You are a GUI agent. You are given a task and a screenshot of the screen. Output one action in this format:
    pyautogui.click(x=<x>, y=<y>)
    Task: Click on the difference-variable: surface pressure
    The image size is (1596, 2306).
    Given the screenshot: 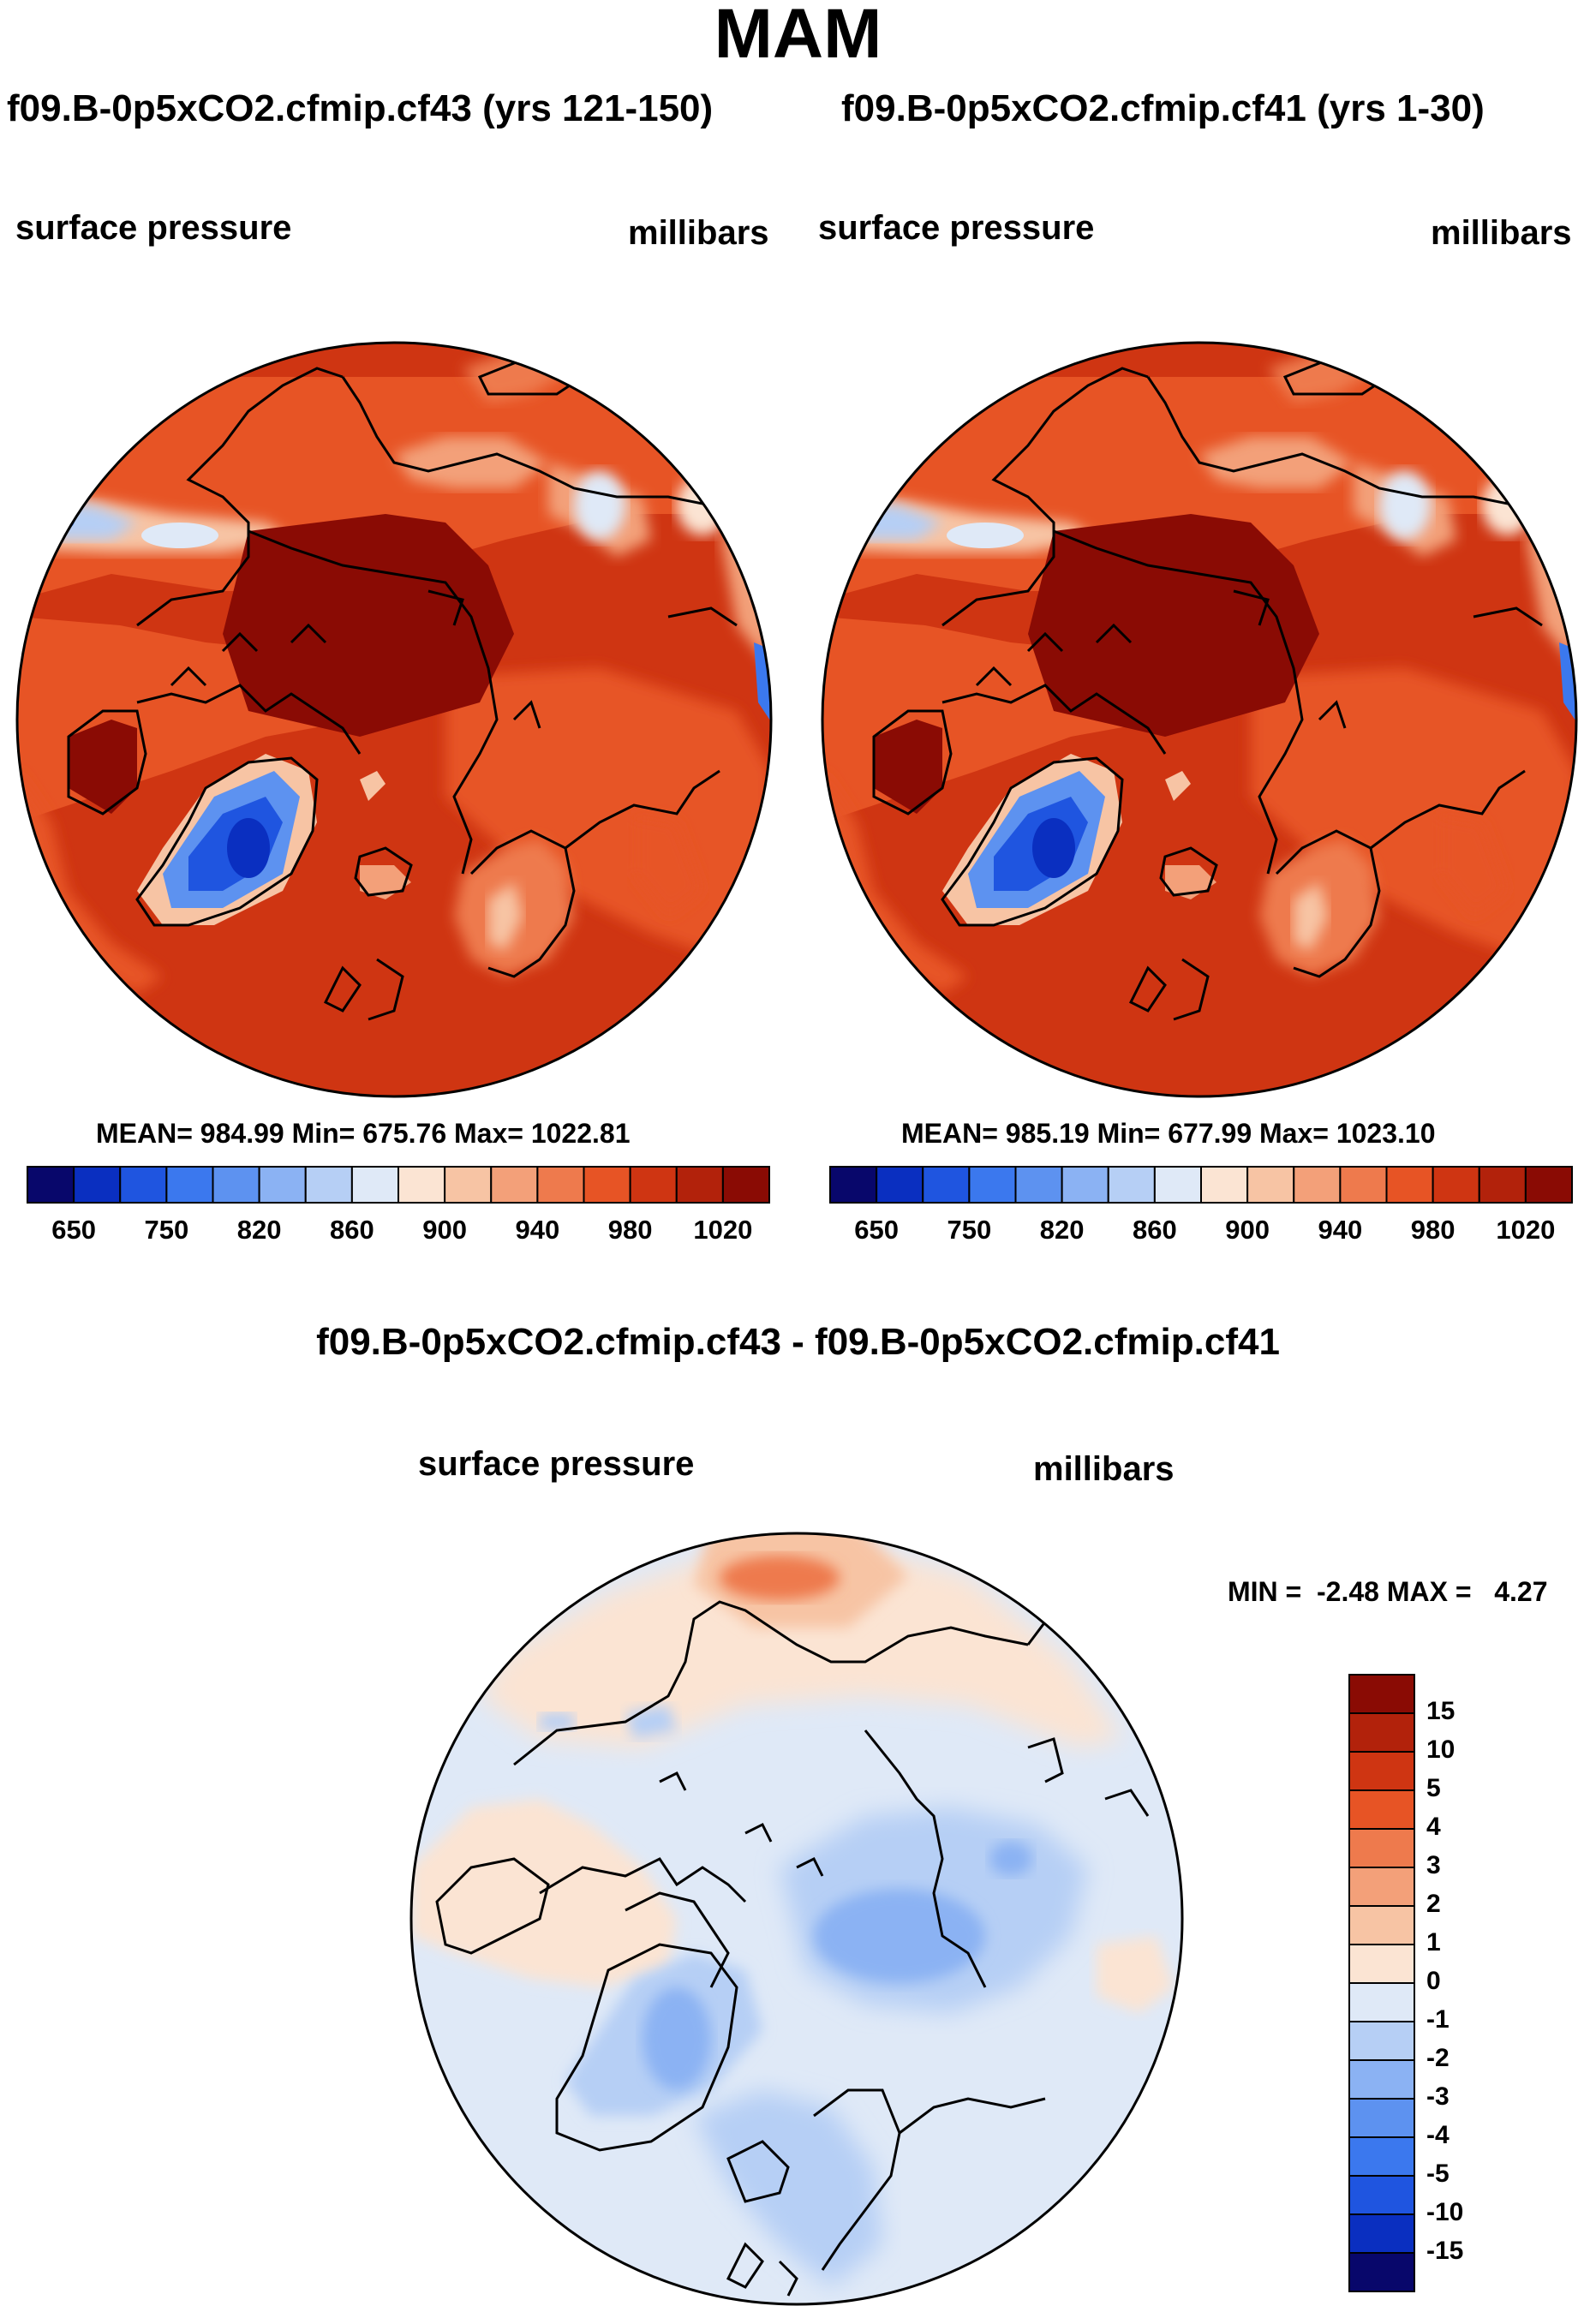 What is the action you would take?
    pyautogui.click(x=556, y=1464)
    